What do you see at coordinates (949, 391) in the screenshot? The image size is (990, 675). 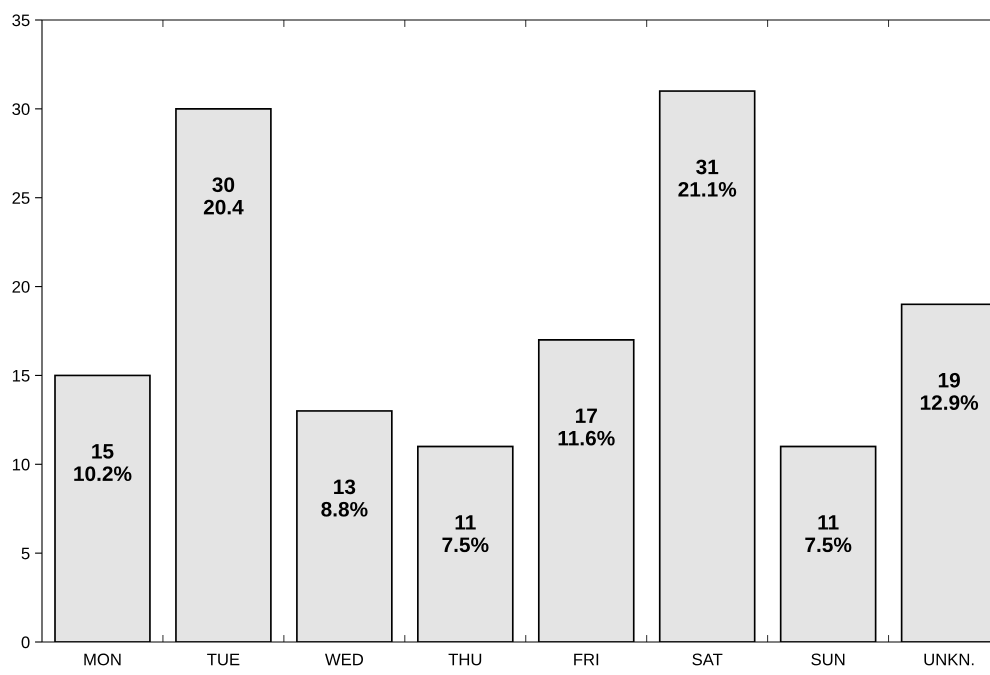 I see `data-label: 19 12.9%` at bounding box center [949, 391].